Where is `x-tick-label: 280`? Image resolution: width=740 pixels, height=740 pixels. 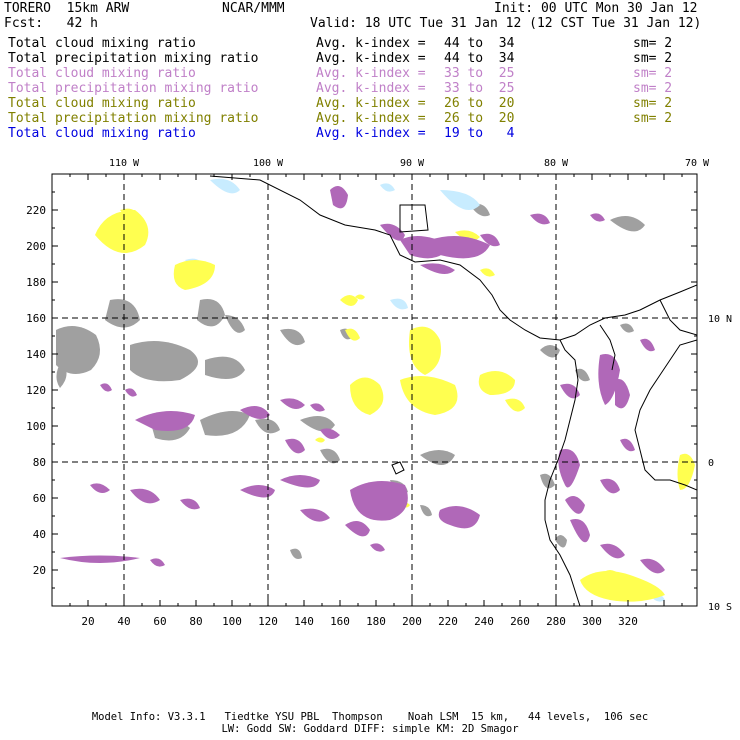
x-tick-label: 280 is located at coordinates (556, 621).